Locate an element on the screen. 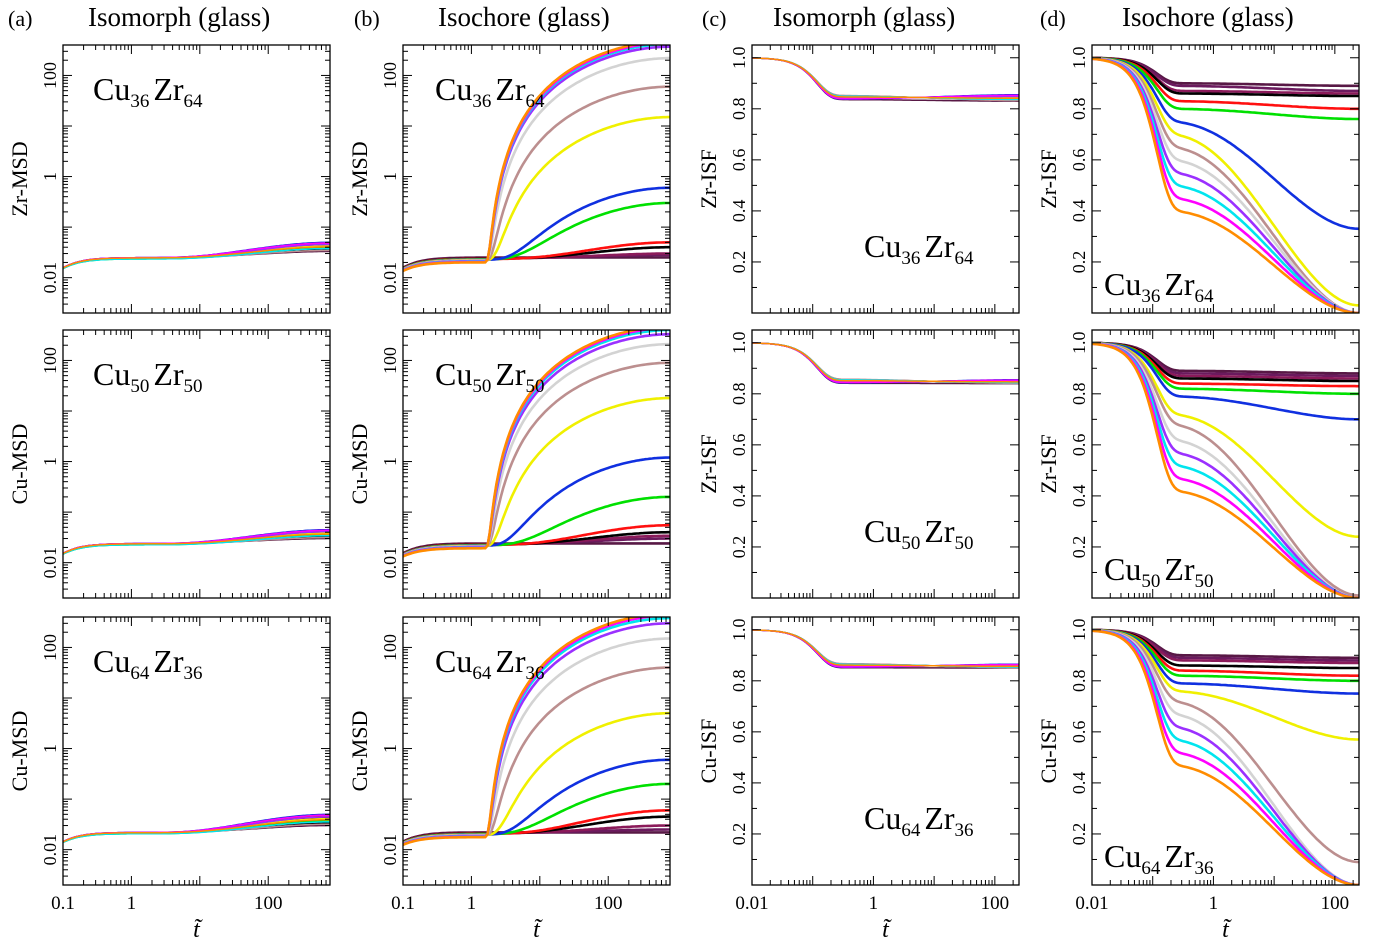  panel-letter: (b) is located at coordinates (367, 18).